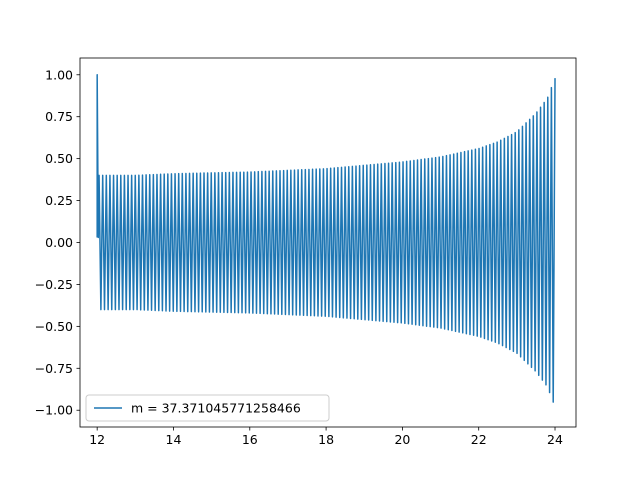 This screenshot has height=480, width=640. Describe the element at coordinates (326, 439) in the screenshot. I see `x-tick-label: 18` at that location.